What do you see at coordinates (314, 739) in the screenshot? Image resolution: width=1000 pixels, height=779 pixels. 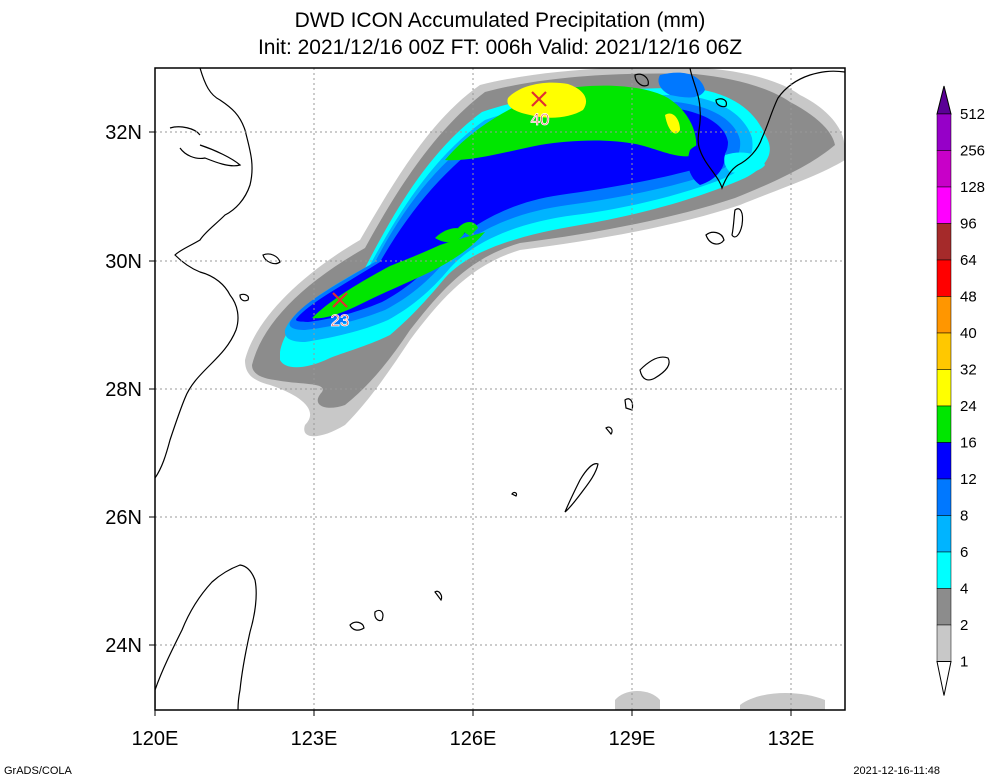 I see `lon-label: 123E` at bounding box center [314, 739].